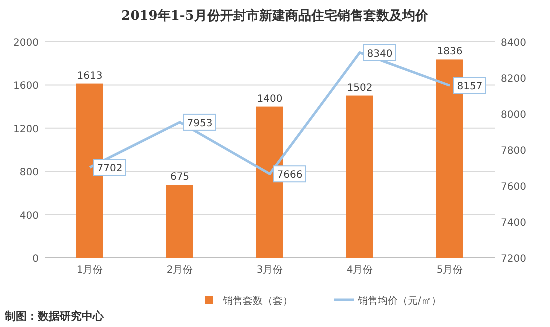 The image size is (550, 327). What do you see at coordinates (513, 151) in the screenshot?
I see `y2tick: 7800` at bounding box center [513, 151].